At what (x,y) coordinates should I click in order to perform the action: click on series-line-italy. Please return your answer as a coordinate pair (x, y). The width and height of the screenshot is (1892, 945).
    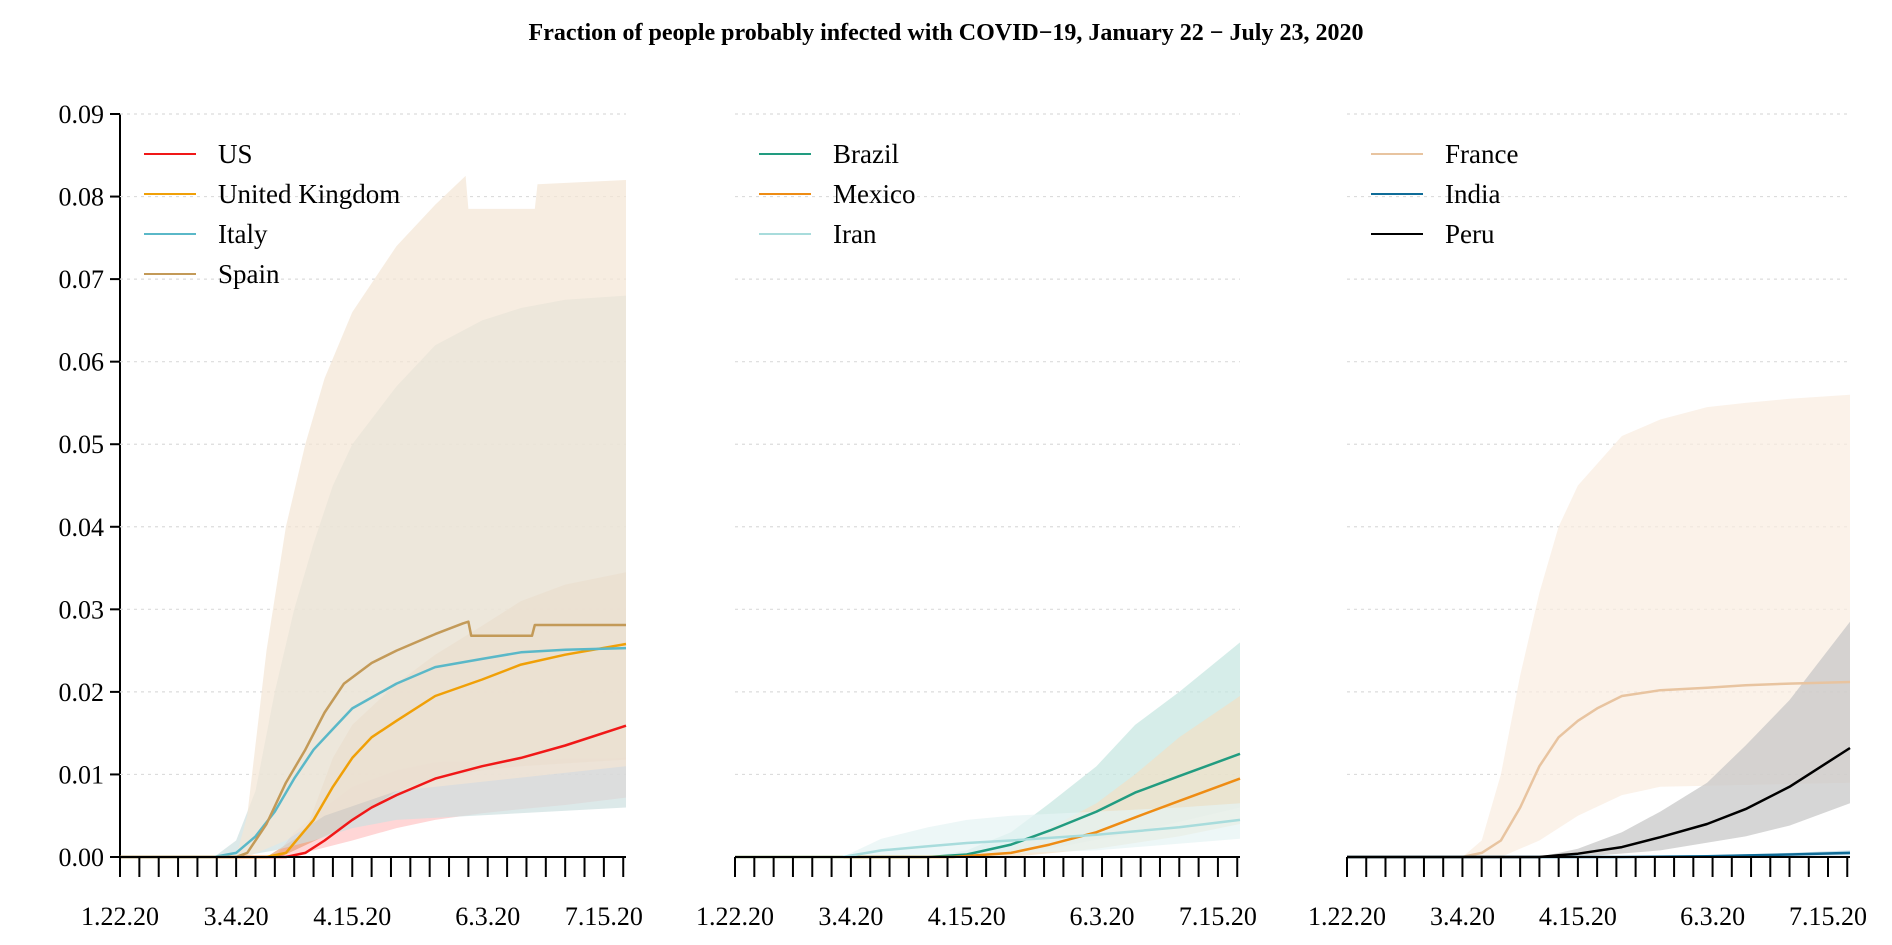
    Looking at the image, I should click on (373, 752).